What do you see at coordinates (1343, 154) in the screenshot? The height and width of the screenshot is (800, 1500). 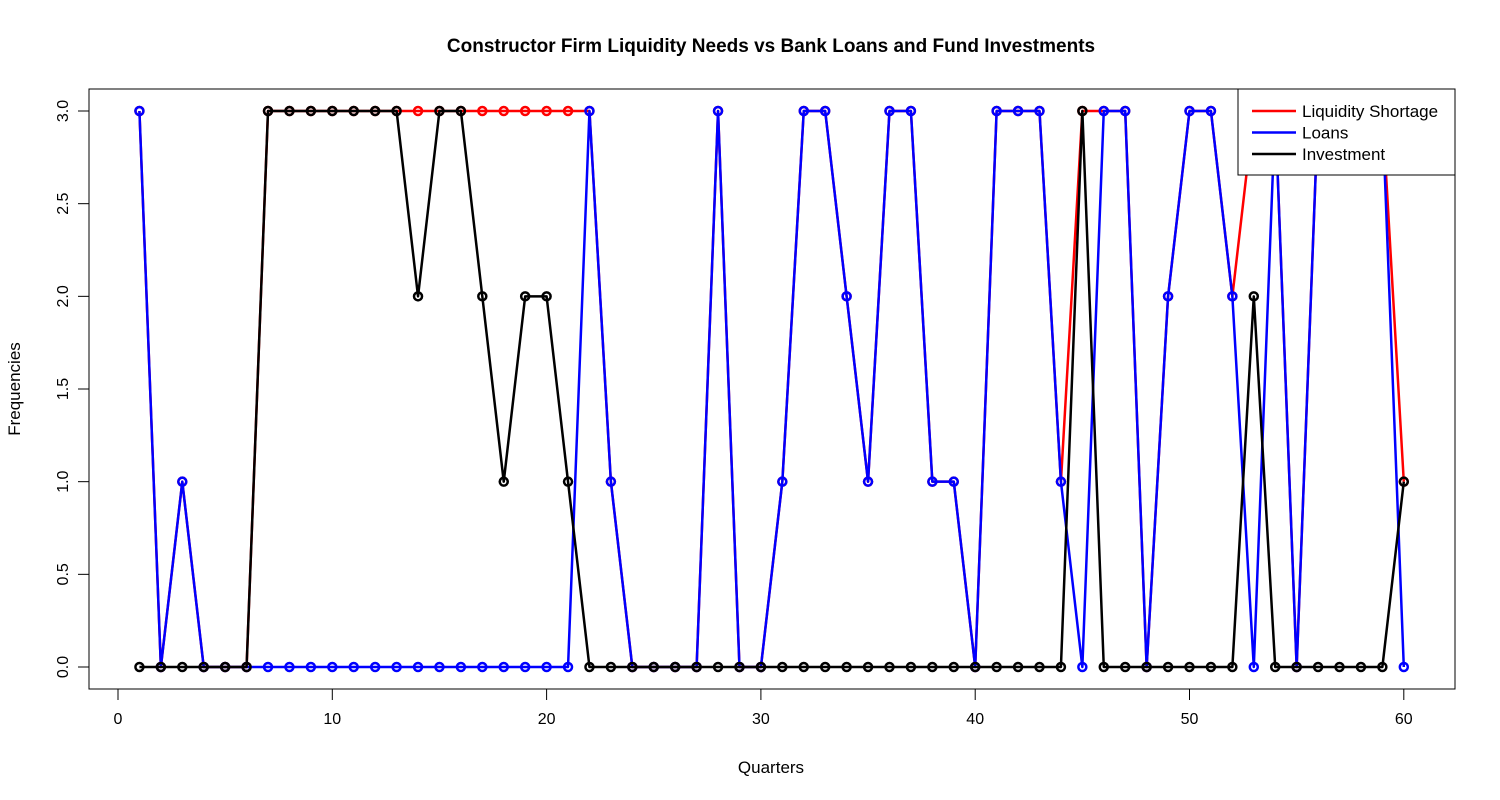 I see `legend-label: Investment` at bounding box center [1343, 154].